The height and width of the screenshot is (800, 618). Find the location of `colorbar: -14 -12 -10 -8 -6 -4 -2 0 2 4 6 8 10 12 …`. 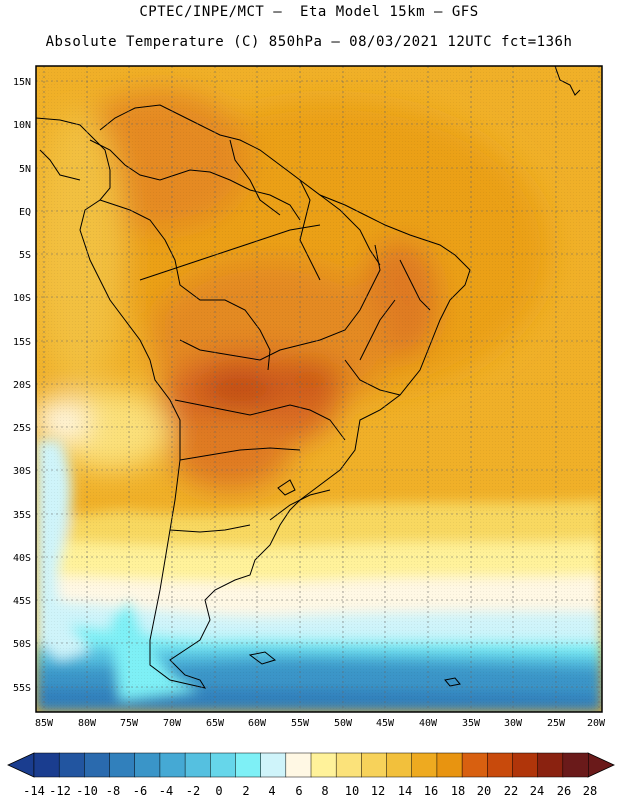

colorbar: -14 -12 -10 -8 -6 -4 -2 0 2 4 6 8 10 12 … is located at coordinates (311, 775).